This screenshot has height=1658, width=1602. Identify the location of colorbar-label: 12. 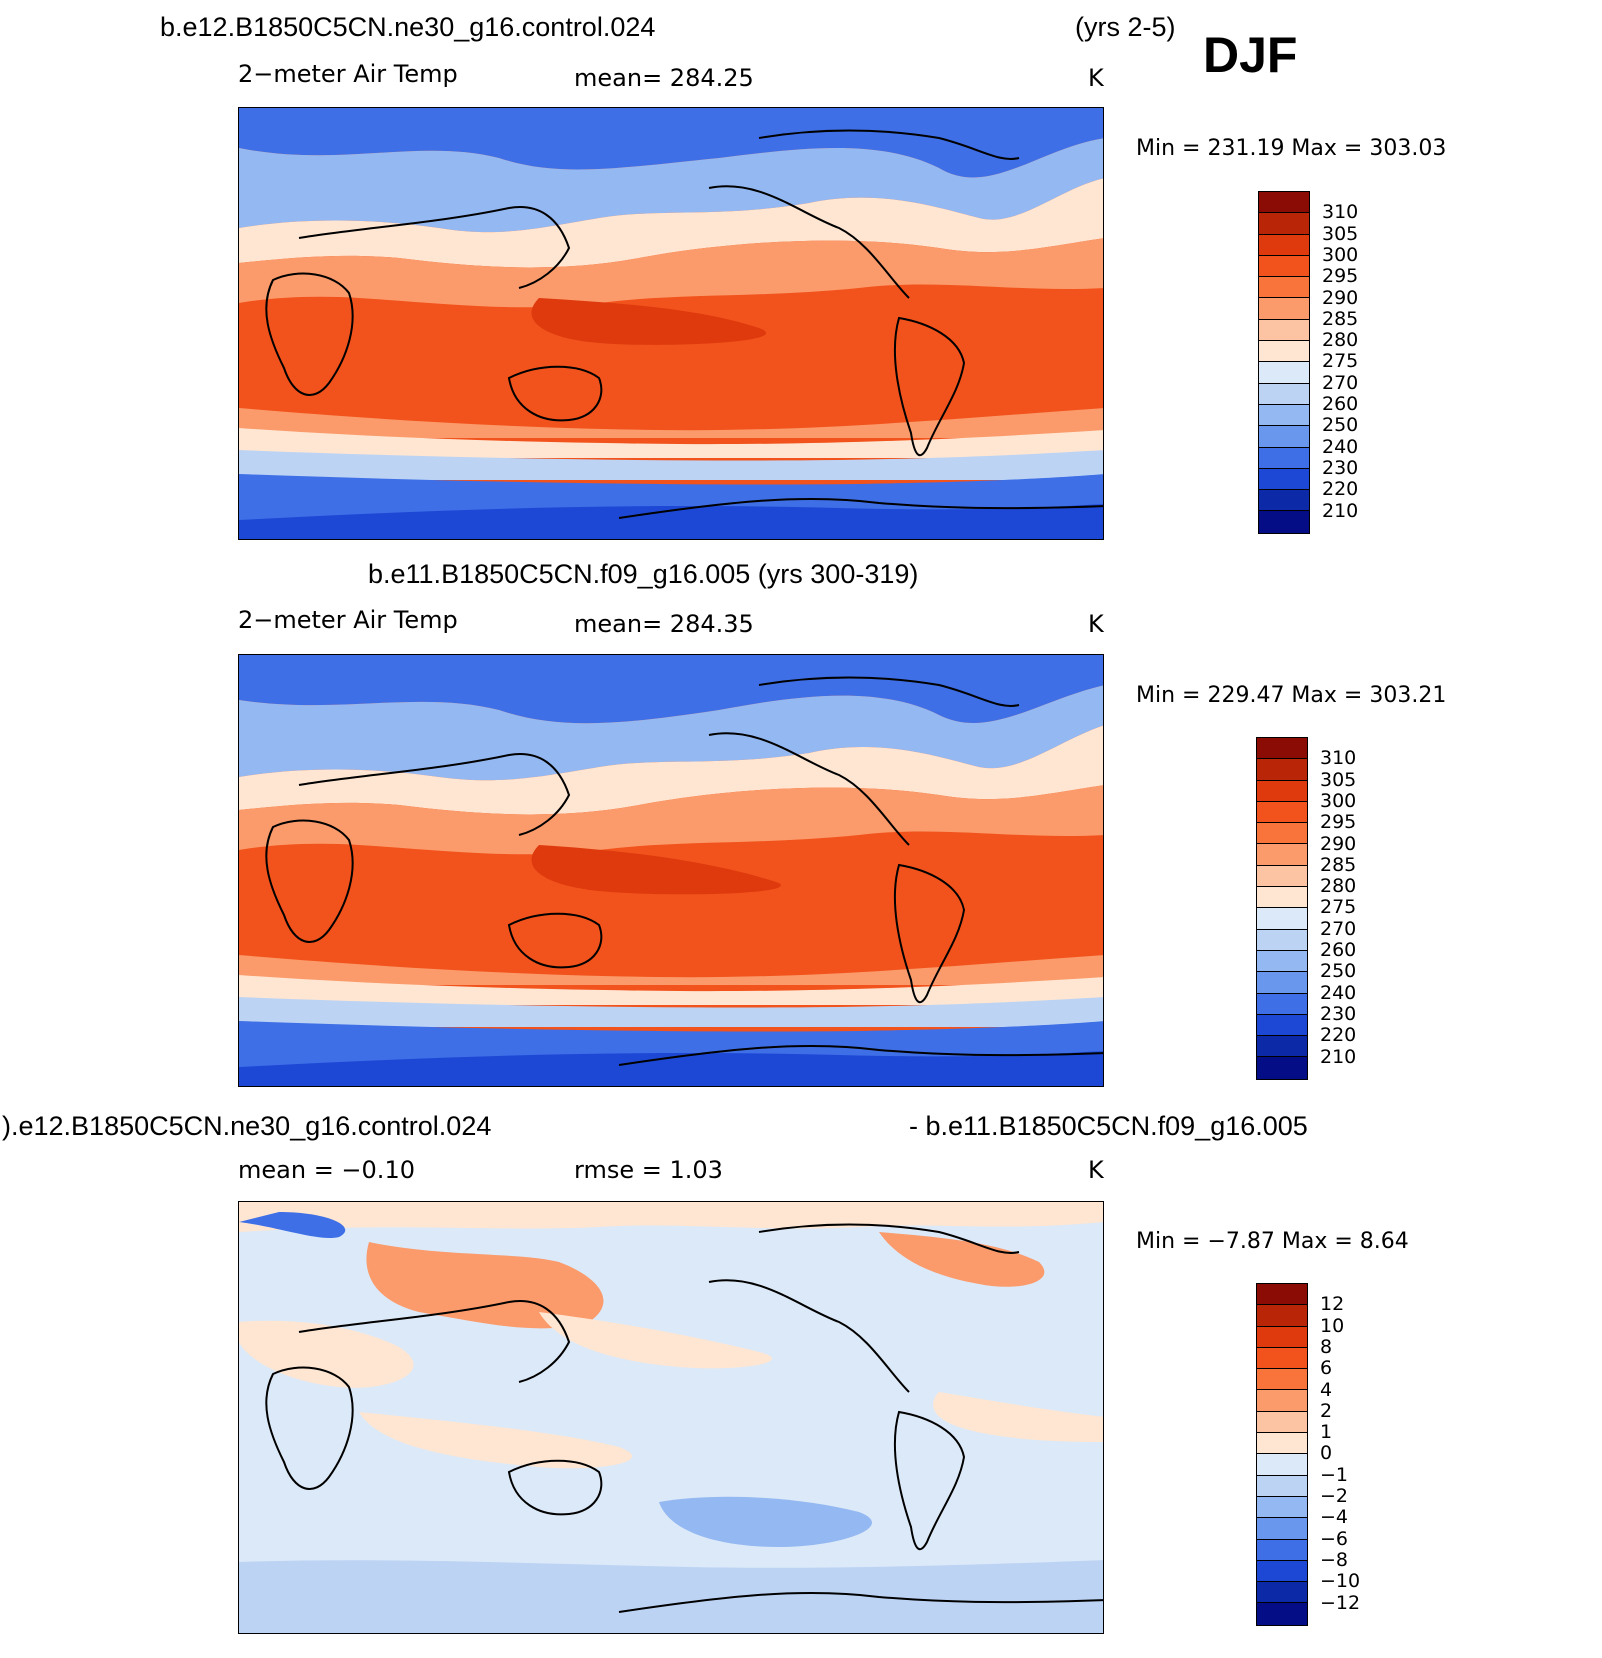
(1332, 1304).